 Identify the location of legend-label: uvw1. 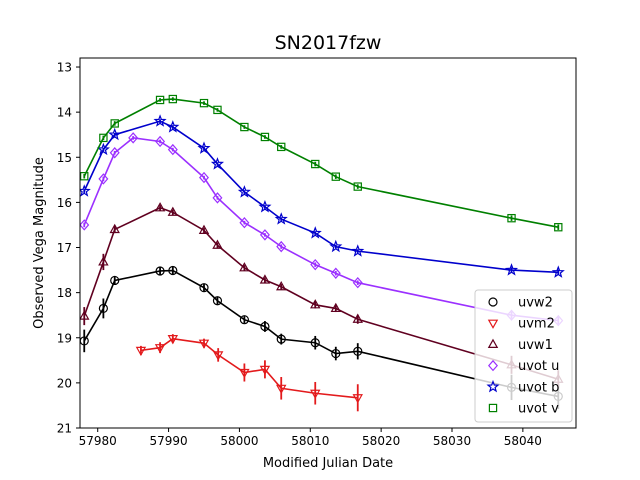
(535, 345).